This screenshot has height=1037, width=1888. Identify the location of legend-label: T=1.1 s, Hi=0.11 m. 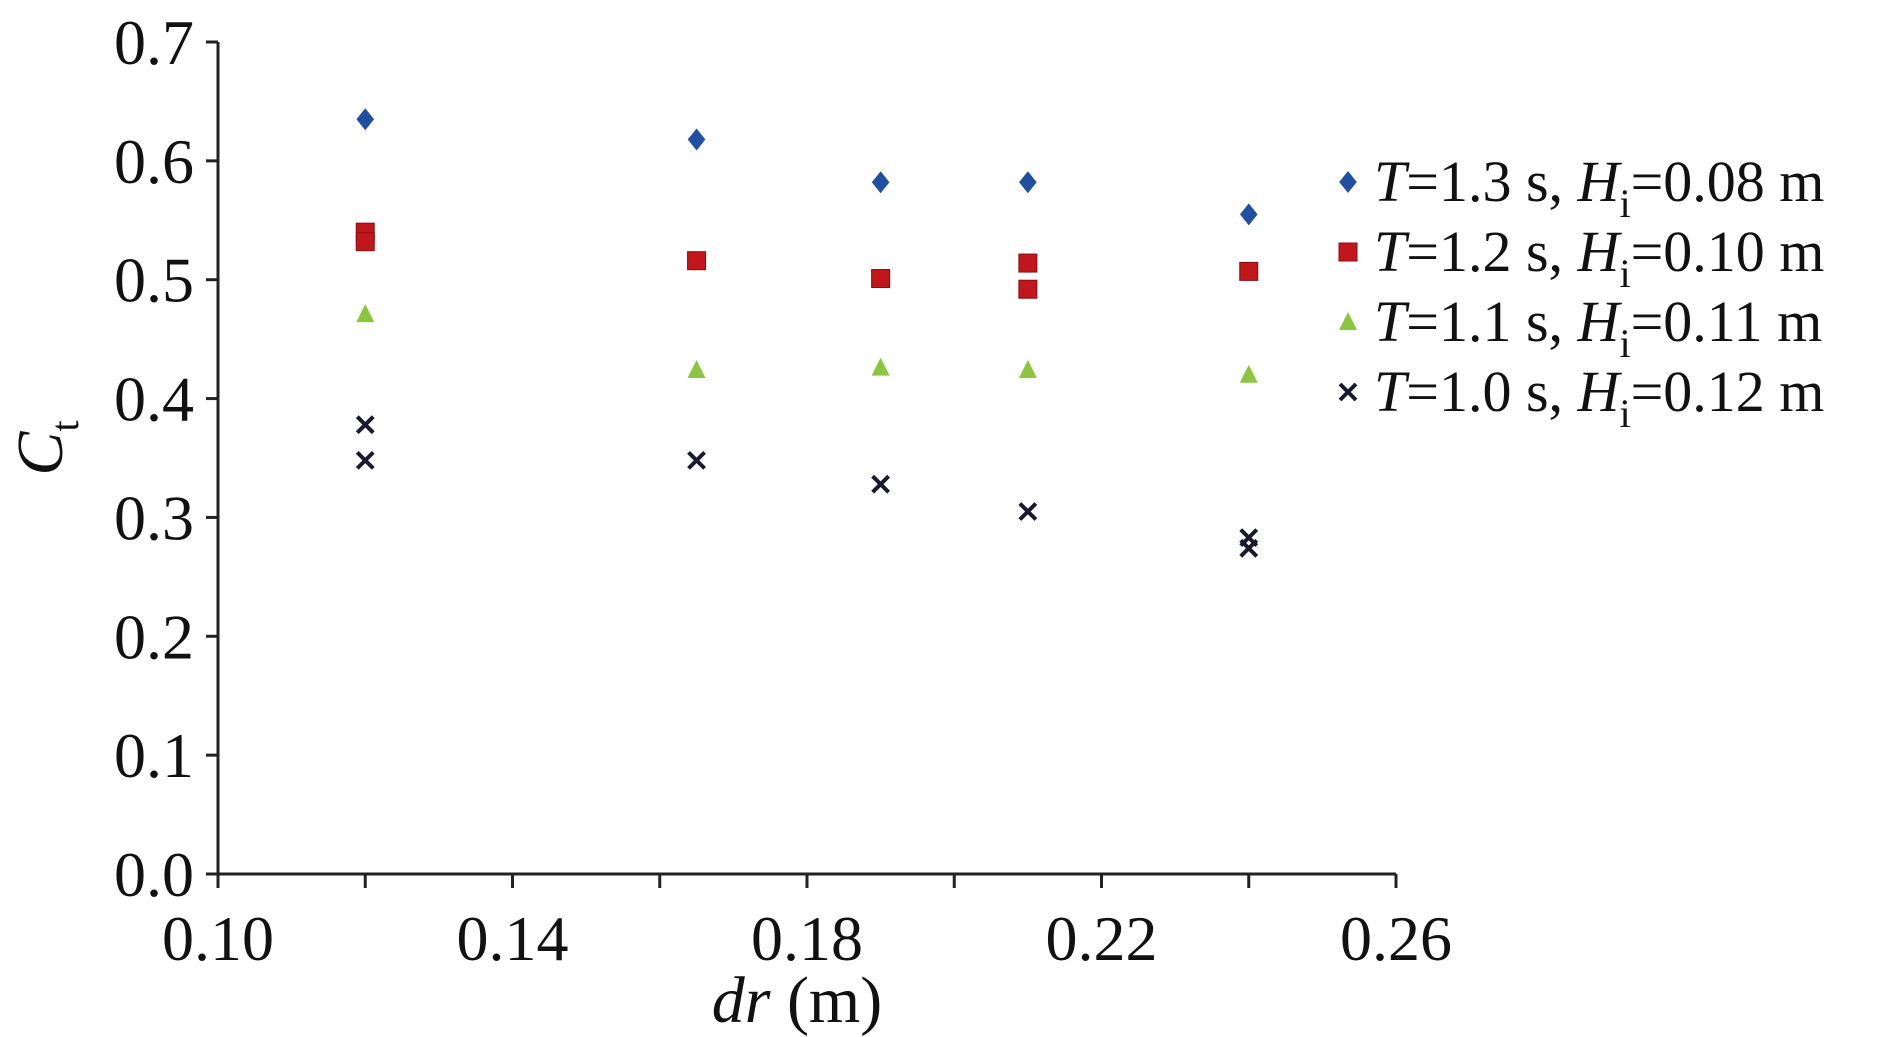
(1598, 327).